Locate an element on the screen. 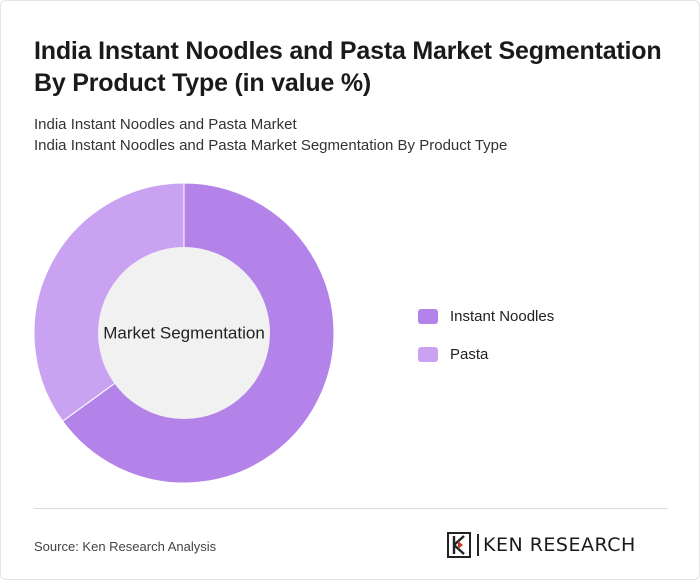 This screenshot has width=700, height=580. donut-center-label: Market Segmentation is located at coordinates (184, 332).